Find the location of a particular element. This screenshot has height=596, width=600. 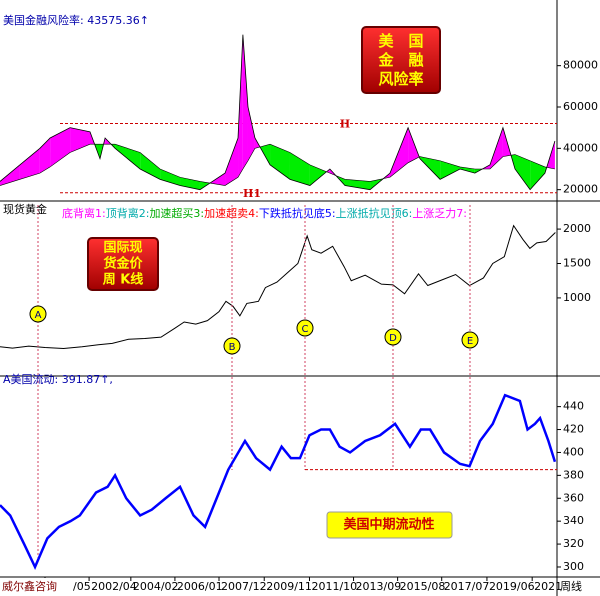

badge-text: 周 K线 is located at coordinates (123, 280).